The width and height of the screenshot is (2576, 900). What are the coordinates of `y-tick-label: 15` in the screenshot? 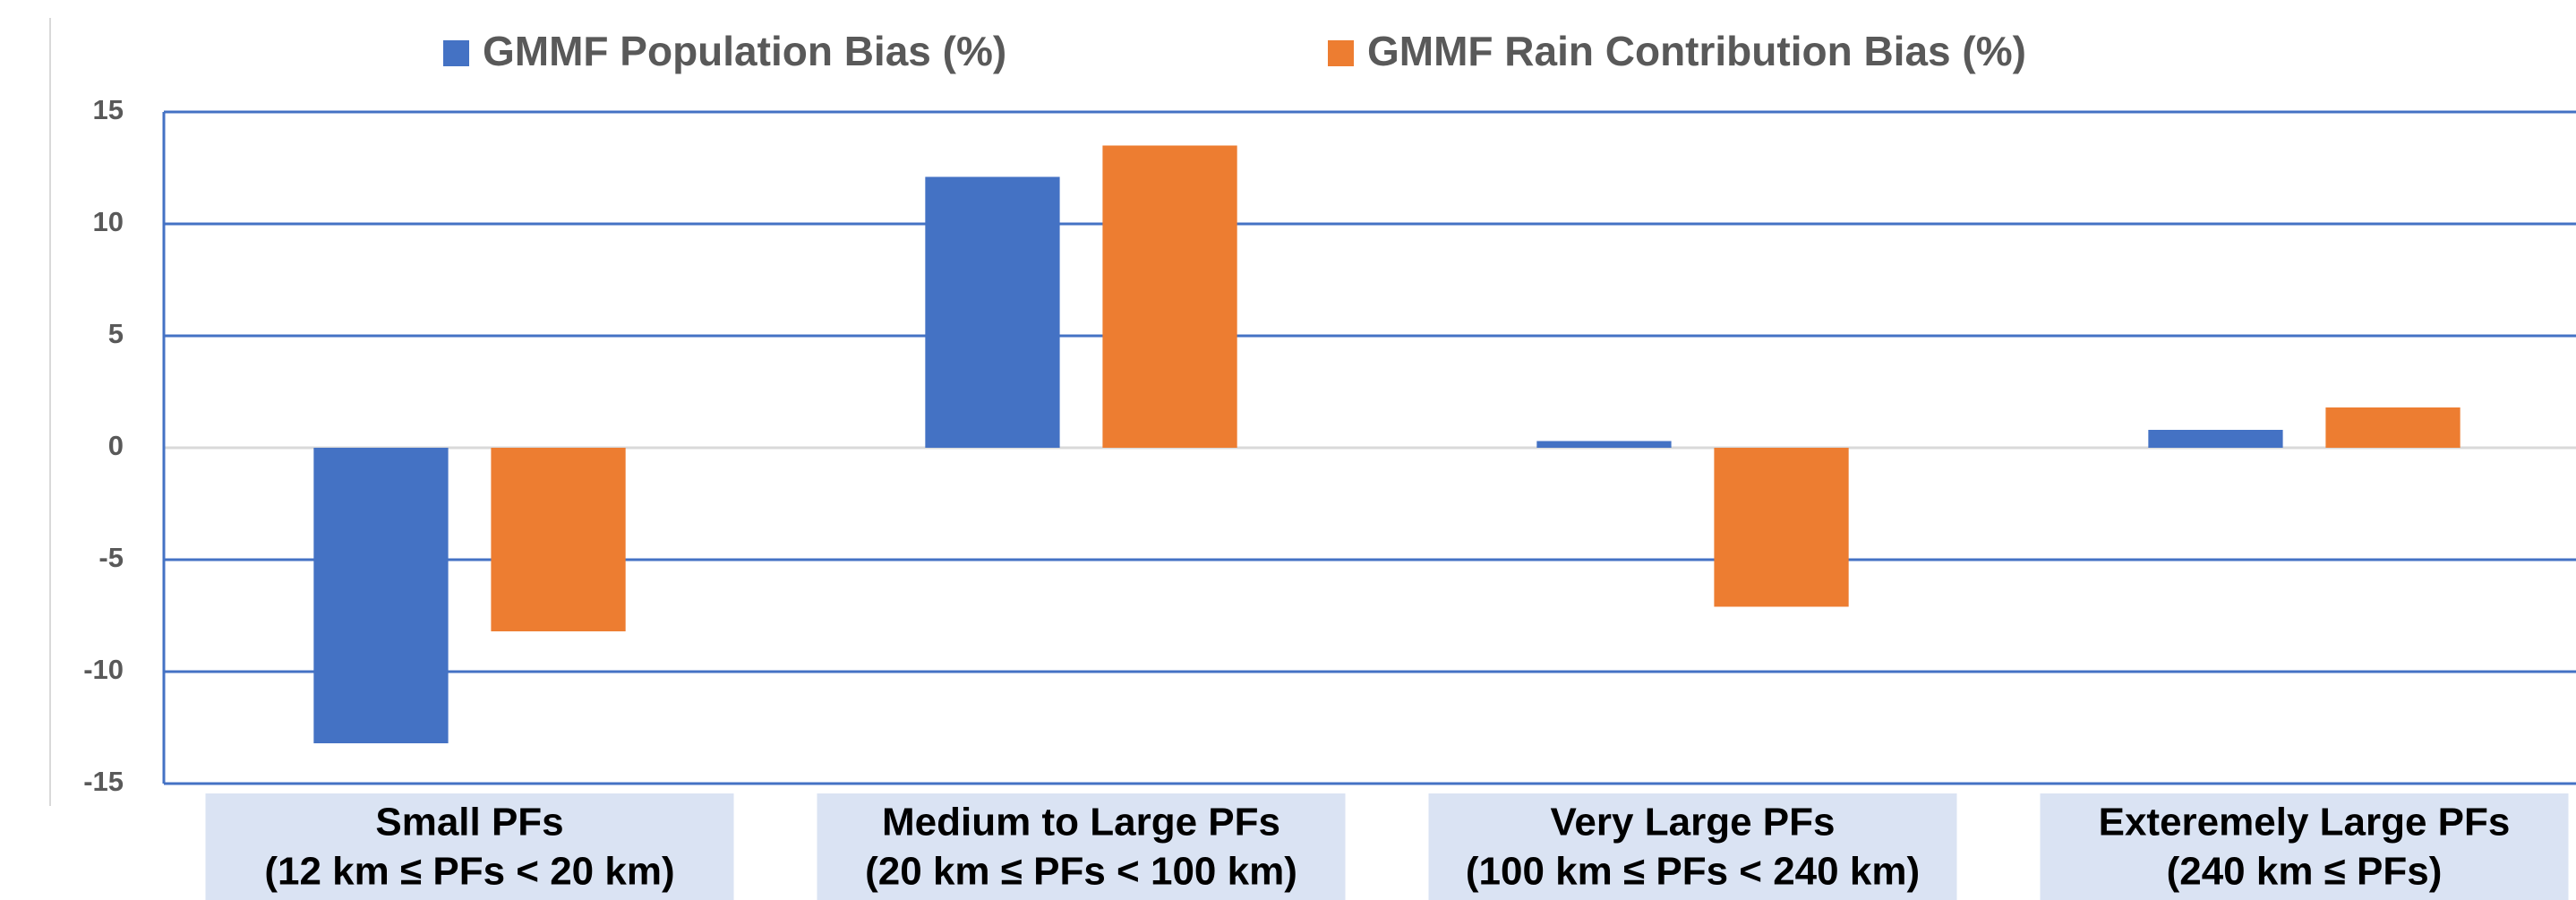 It's located at (108, 110).